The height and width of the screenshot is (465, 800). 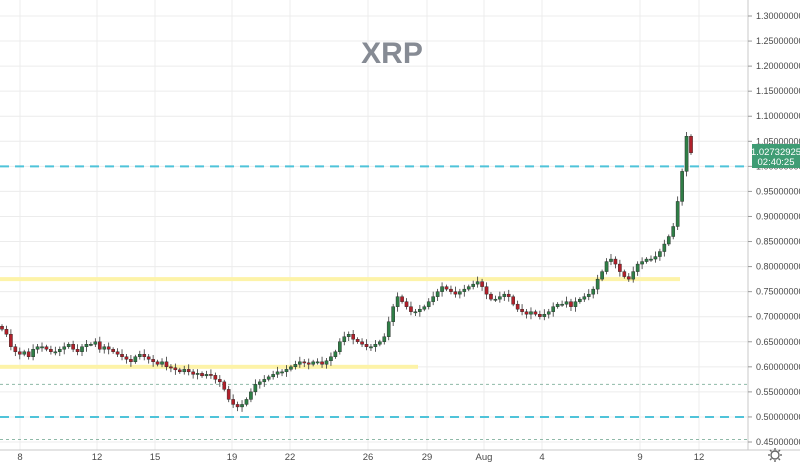 What do you see at coordinates (778, 41) in the screenshot?
I see `y-tick-label: 1.25000000` at bounding box center [778, 41].